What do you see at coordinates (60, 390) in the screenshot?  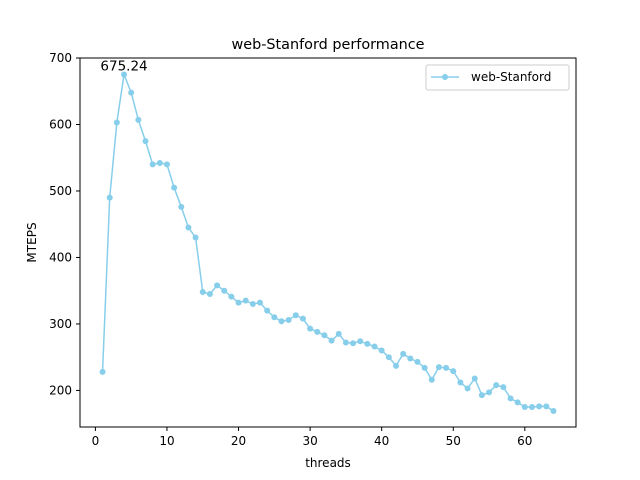 I see `y-tick-label: 200` at bounding box center [60, 390].